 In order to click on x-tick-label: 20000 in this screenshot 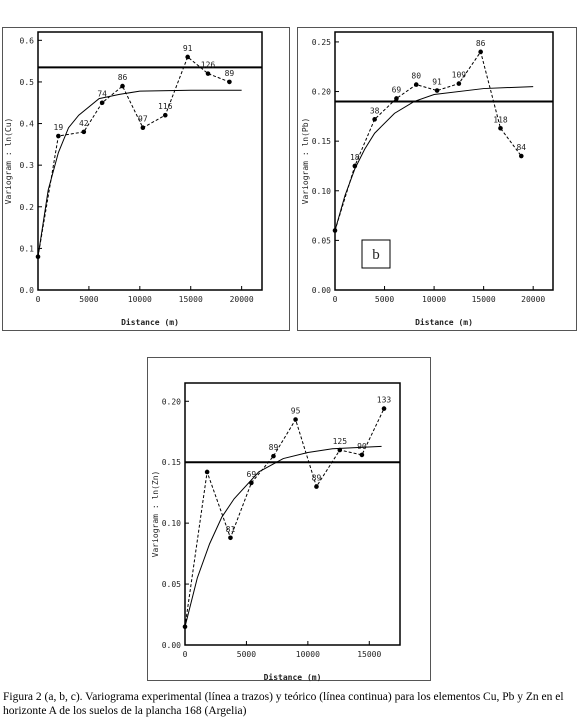, I will do `click(533, 299)`.